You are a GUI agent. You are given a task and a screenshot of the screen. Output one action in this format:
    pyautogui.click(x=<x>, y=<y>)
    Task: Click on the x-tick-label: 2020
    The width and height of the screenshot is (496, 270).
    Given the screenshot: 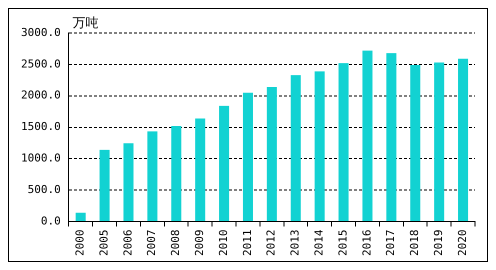 What is the action you would take?
    pyautogui.click(x=462, y=243)
    